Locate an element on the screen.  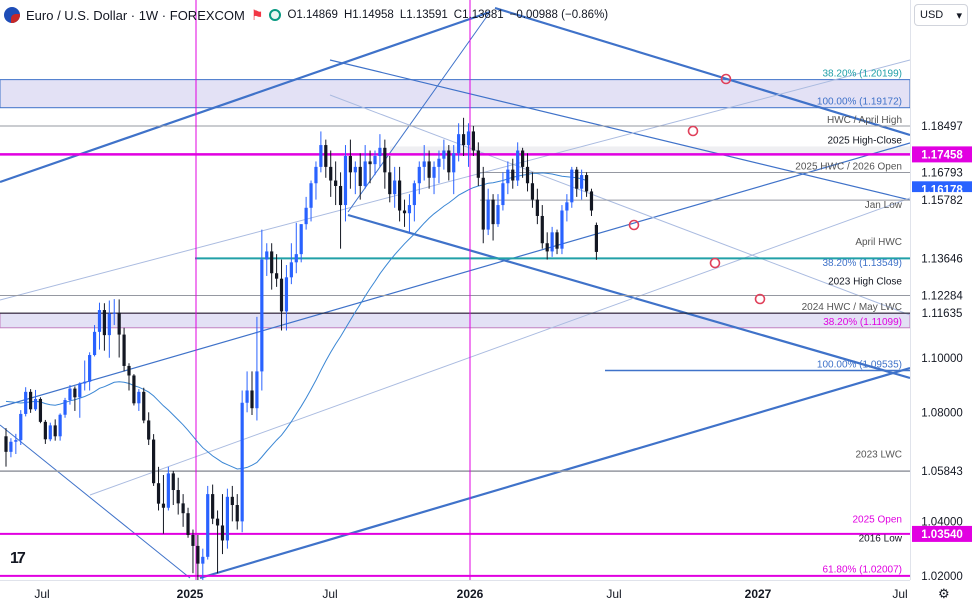
market-status-icon is located at coordinates (275, 15).